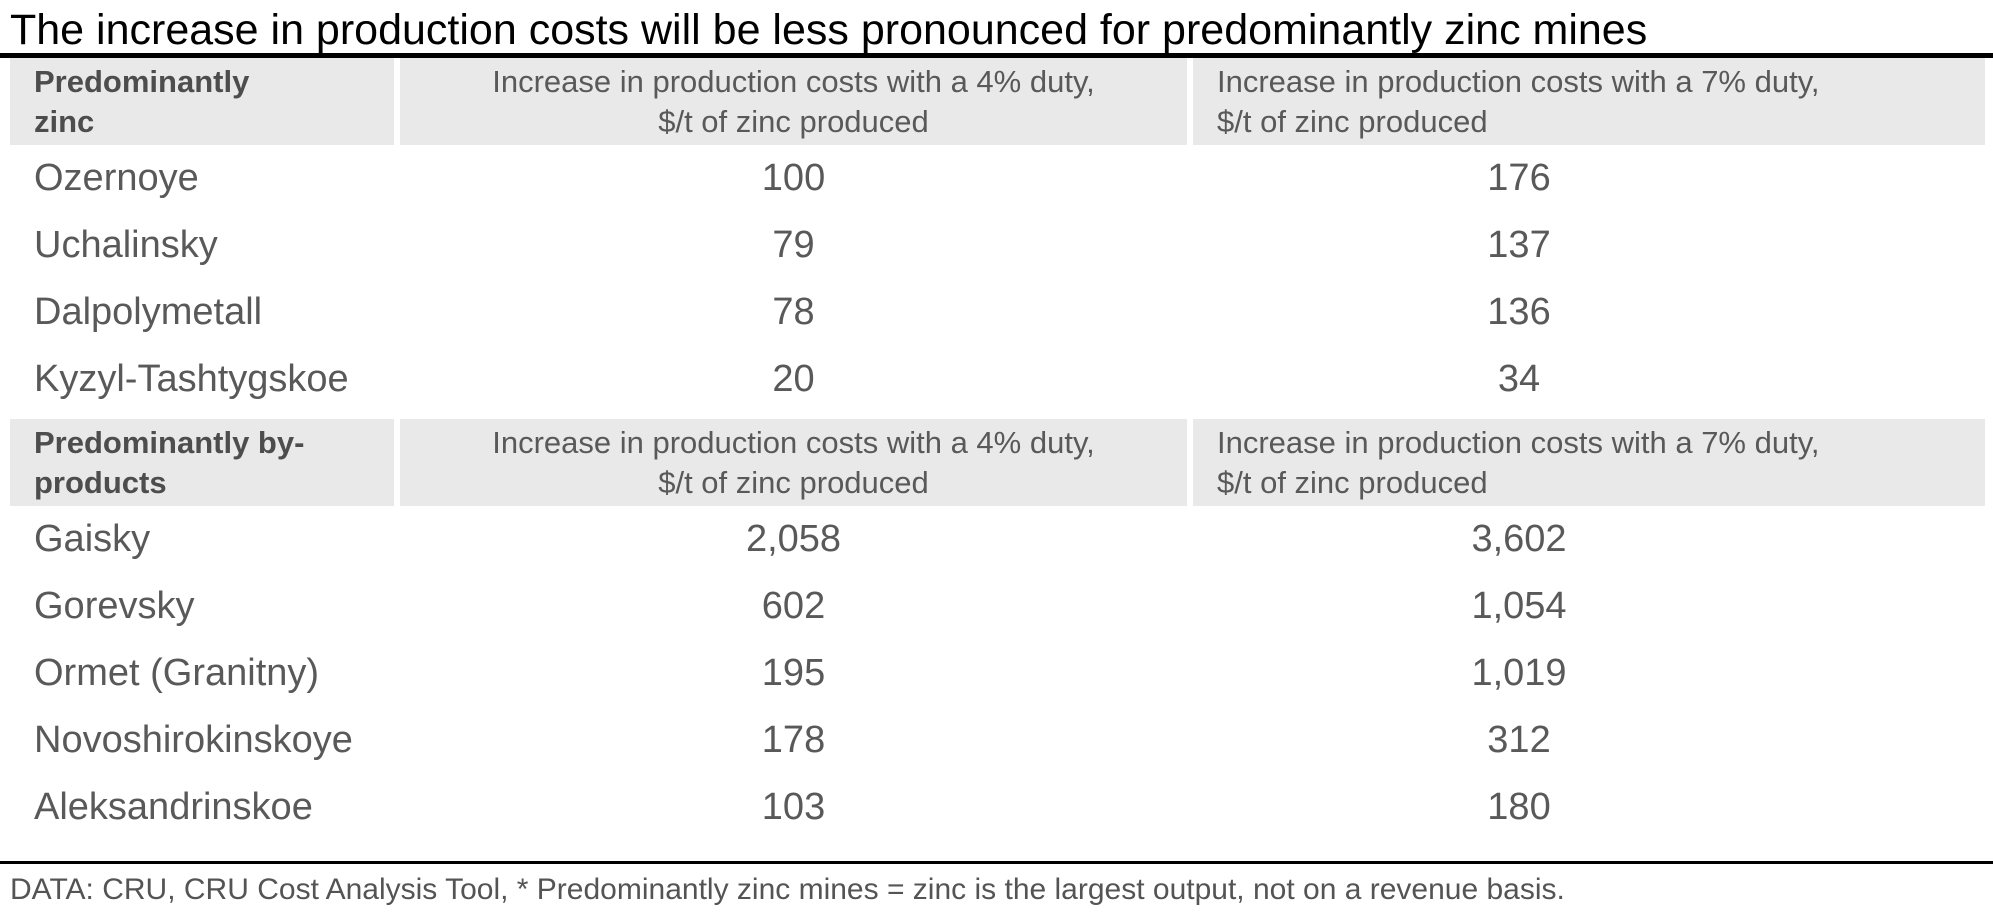  I want to click on mine-name: Ozernoye, so click(116, 178).